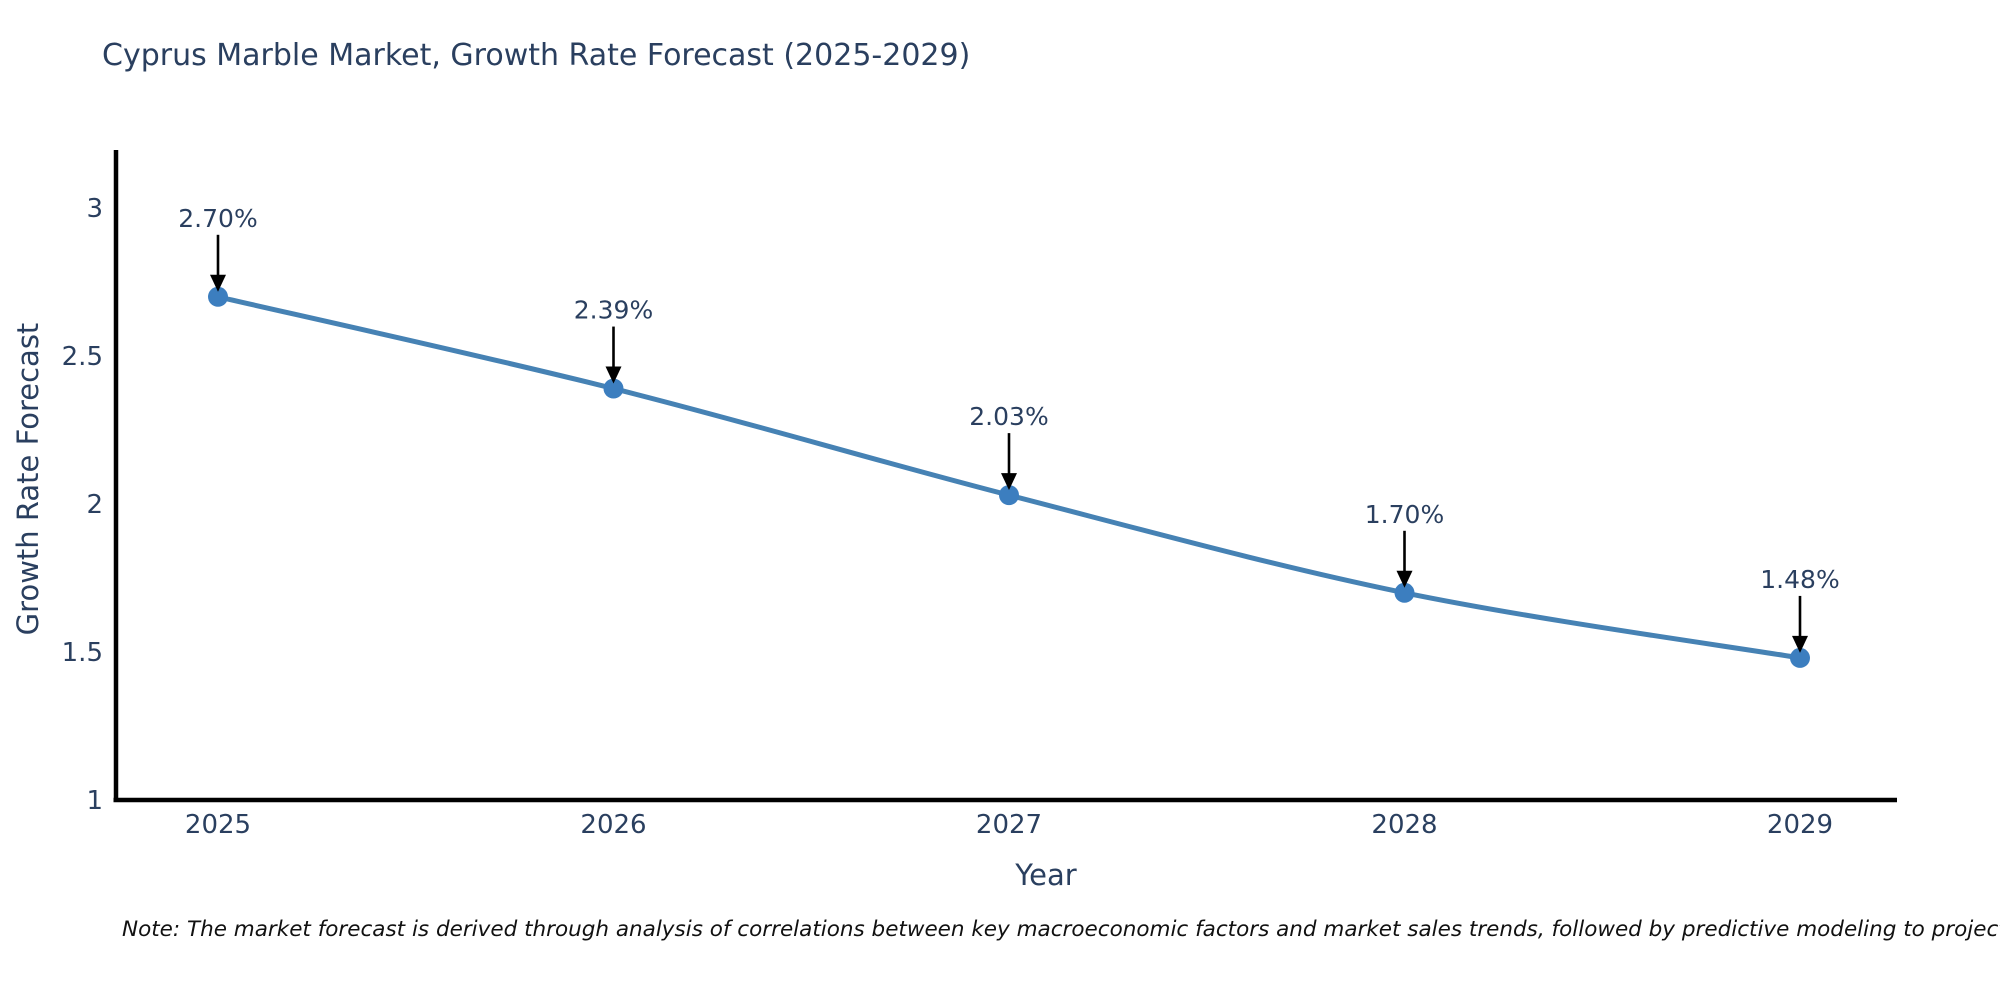 The height and width of the screenshot is (1000, 2000). Describe the element at coordinates (613, 825) in the screenshot. I see `x-tick-label: 2026` at that location.